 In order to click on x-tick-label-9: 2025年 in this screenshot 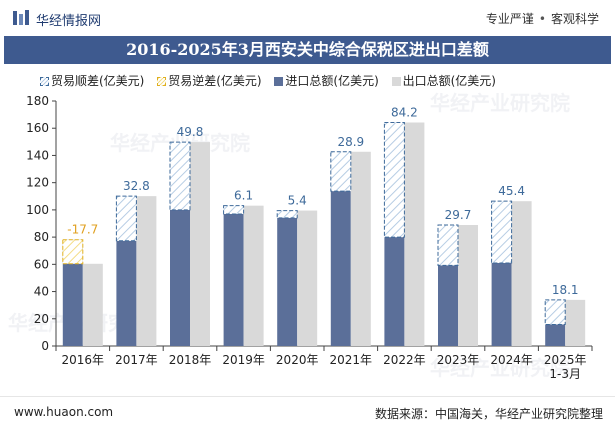, I will do `click(565, 360)`.